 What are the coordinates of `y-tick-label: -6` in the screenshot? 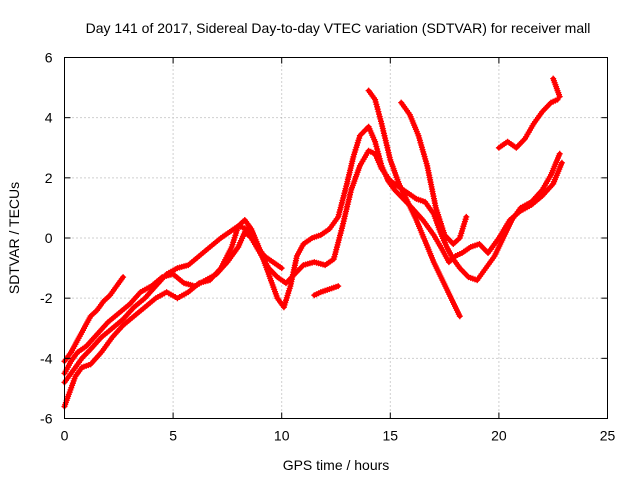 It's located at (46, 419).